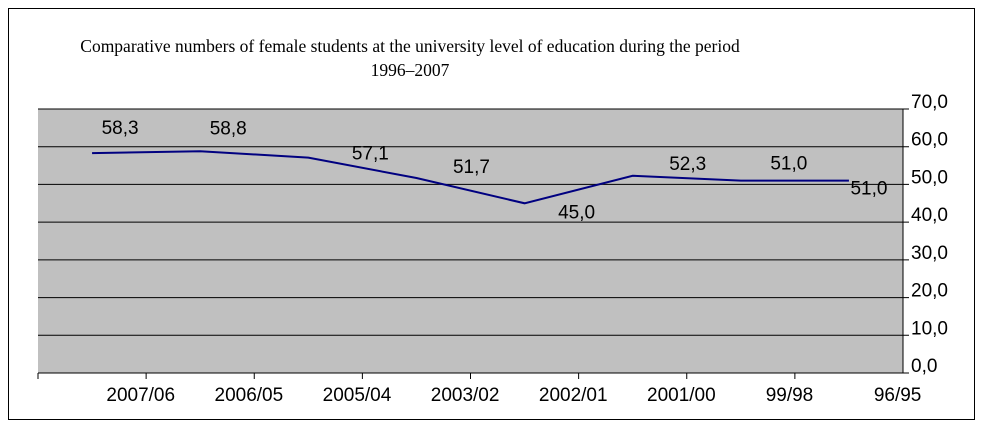  What do you see at coordinates (249, 395) in the screenshot?
I see `x-tick-label: 2006/05` at bounding box center [249, 395].